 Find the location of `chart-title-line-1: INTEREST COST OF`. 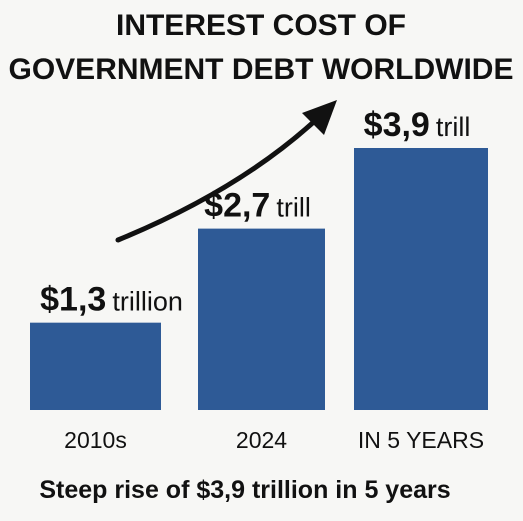

chart-title-line-1: INTEREST COST OF is located at coordinates (261, 25).